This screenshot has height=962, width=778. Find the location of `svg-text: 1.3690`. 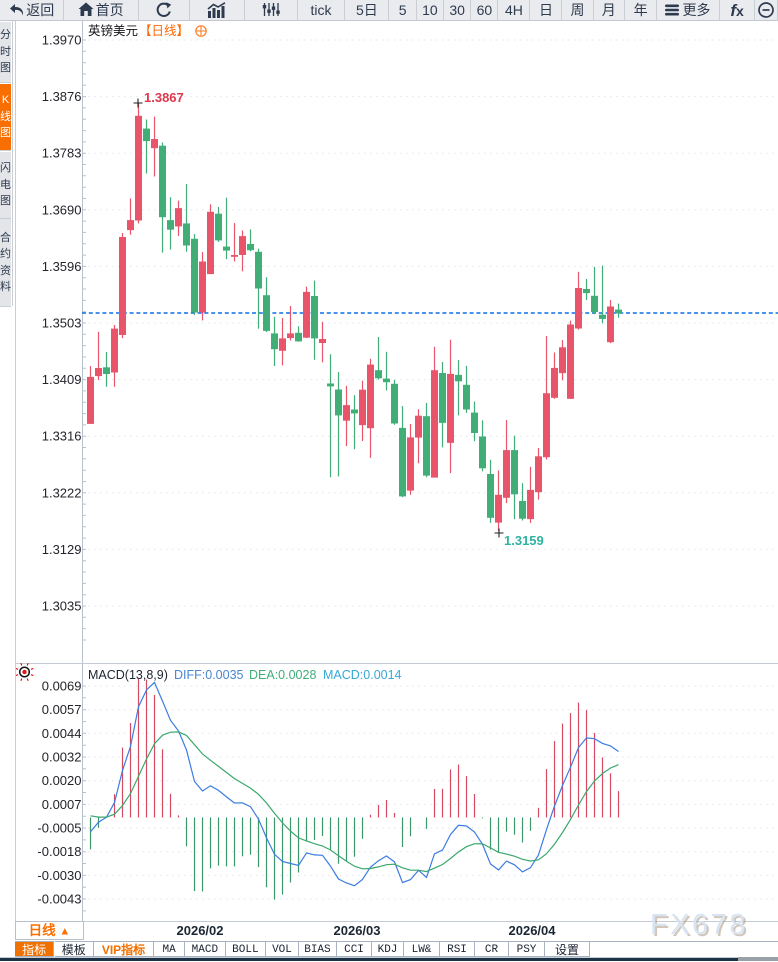

svg-text: 1.3690 is located at coordinates (62, 209).